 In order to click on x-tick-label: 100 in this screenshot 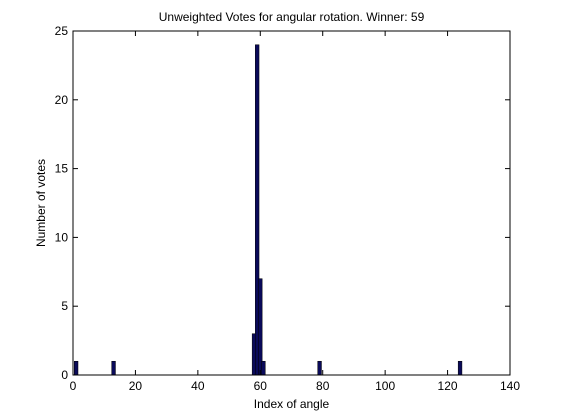, I will do `click(385, 386)`.